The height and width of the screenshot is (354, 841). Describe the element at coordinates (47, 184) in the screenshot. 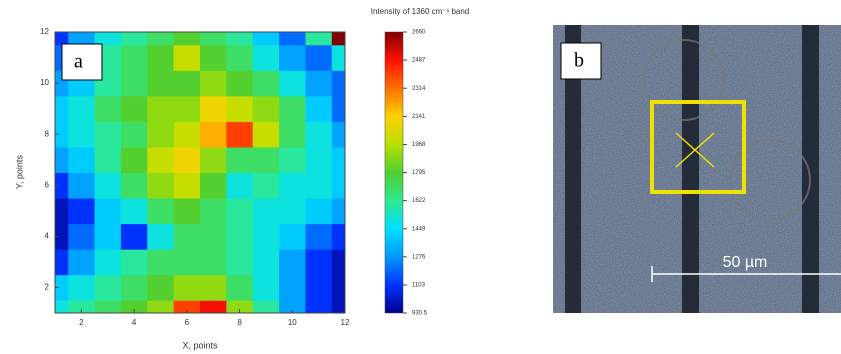

I see `y-tick-label: 6` at that location.